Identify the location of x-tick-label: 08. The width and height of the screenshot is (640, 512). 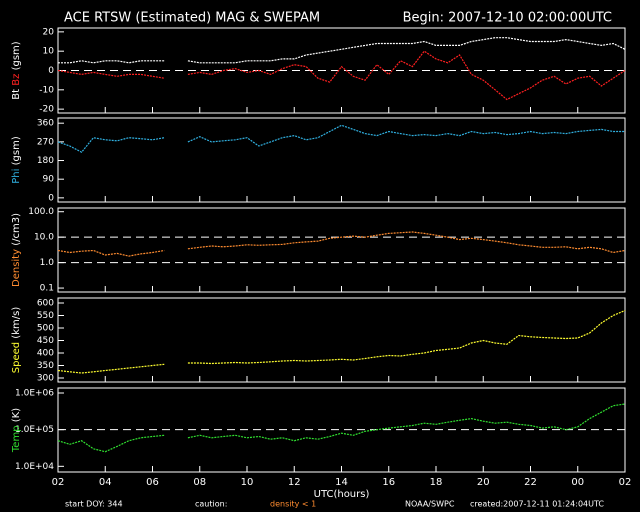
(199, 482).